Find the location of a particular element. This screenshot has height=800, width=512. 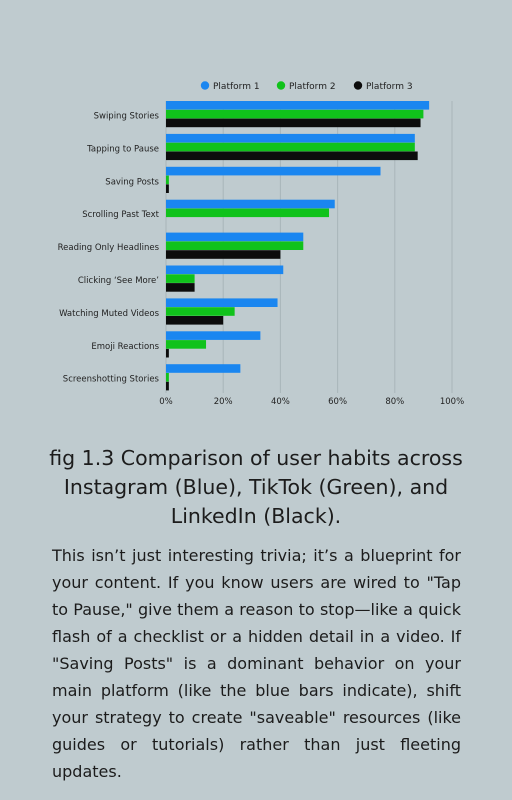

x-tick-label: 100% is located at coordinates (452, 402).